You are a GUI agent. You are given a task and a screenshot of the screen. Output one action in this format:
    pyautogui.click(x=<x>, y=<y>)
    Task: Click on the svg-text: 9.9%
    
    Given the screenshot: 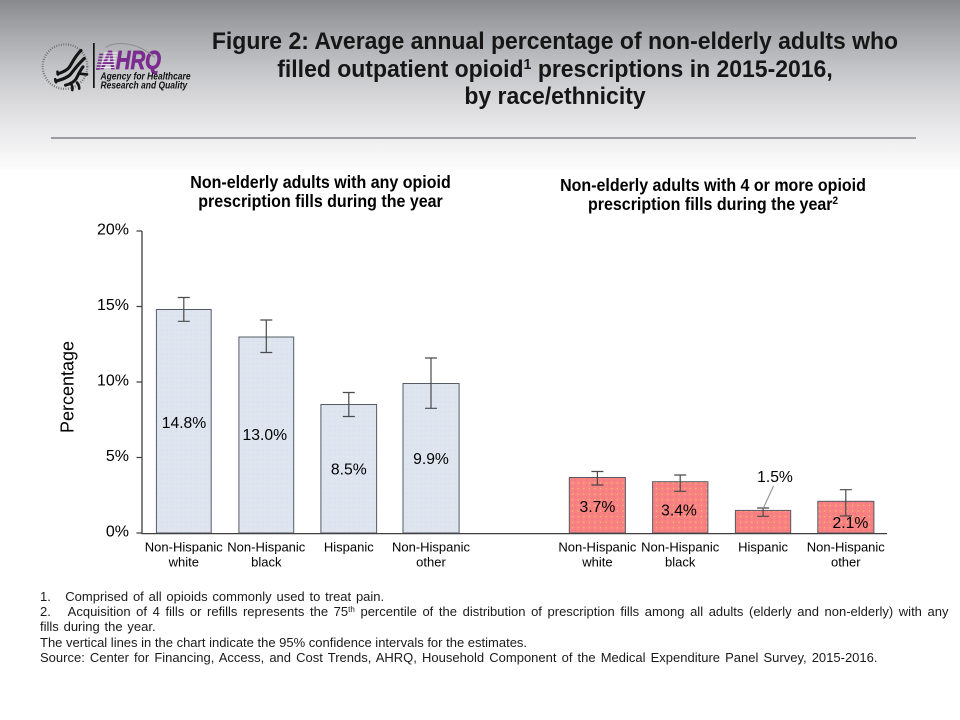 What is the action you would take?
    pyautogui.click(x=431, y=459)
    